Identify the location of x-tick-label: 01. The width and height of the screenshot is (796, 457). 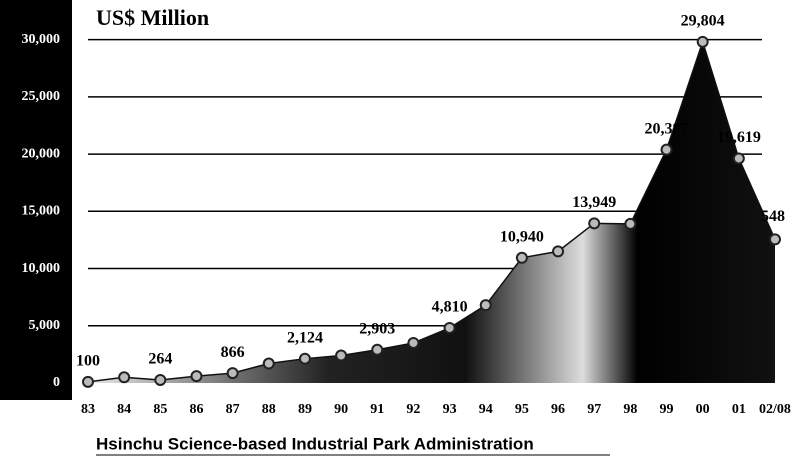
(739, 409).